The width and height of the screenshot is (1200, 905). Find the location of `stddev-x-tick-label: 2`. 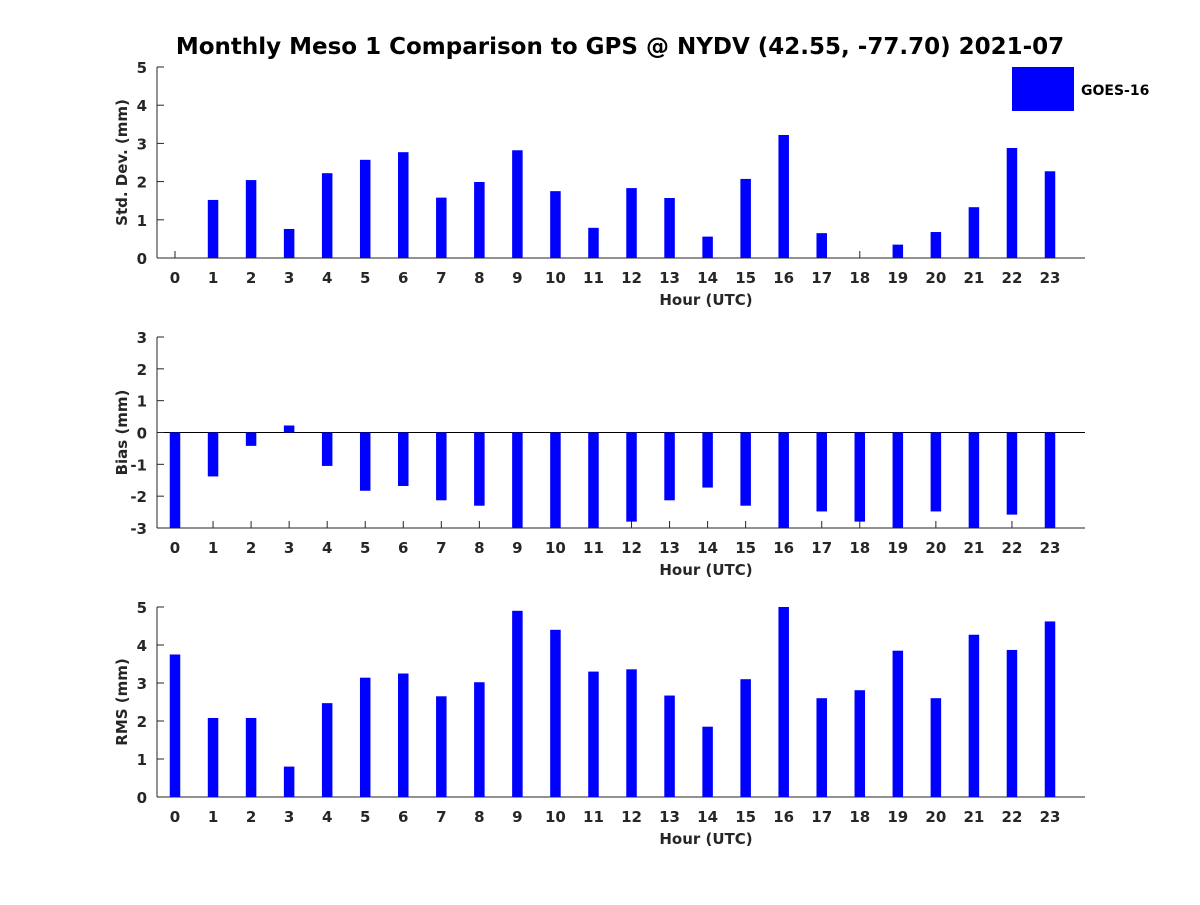

stddev-x-tick-label: 2 is located at coordinates (251, 278).